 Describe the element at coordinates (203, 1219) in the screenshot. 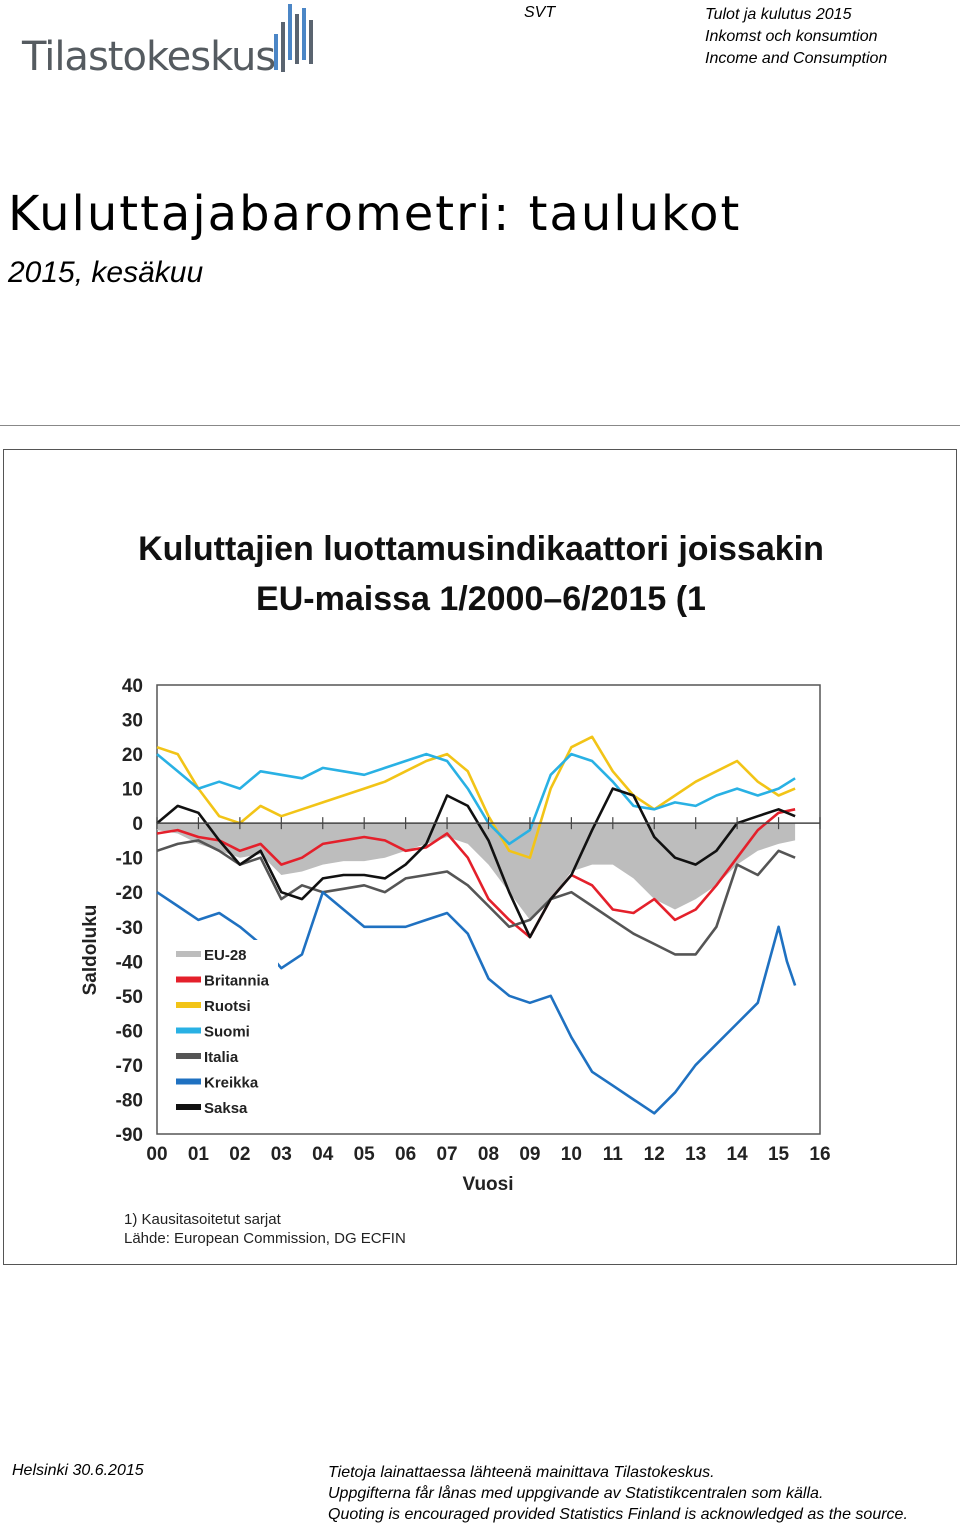

I see `chart-note: 1) Kausitasoitetut sarjat` at that location.